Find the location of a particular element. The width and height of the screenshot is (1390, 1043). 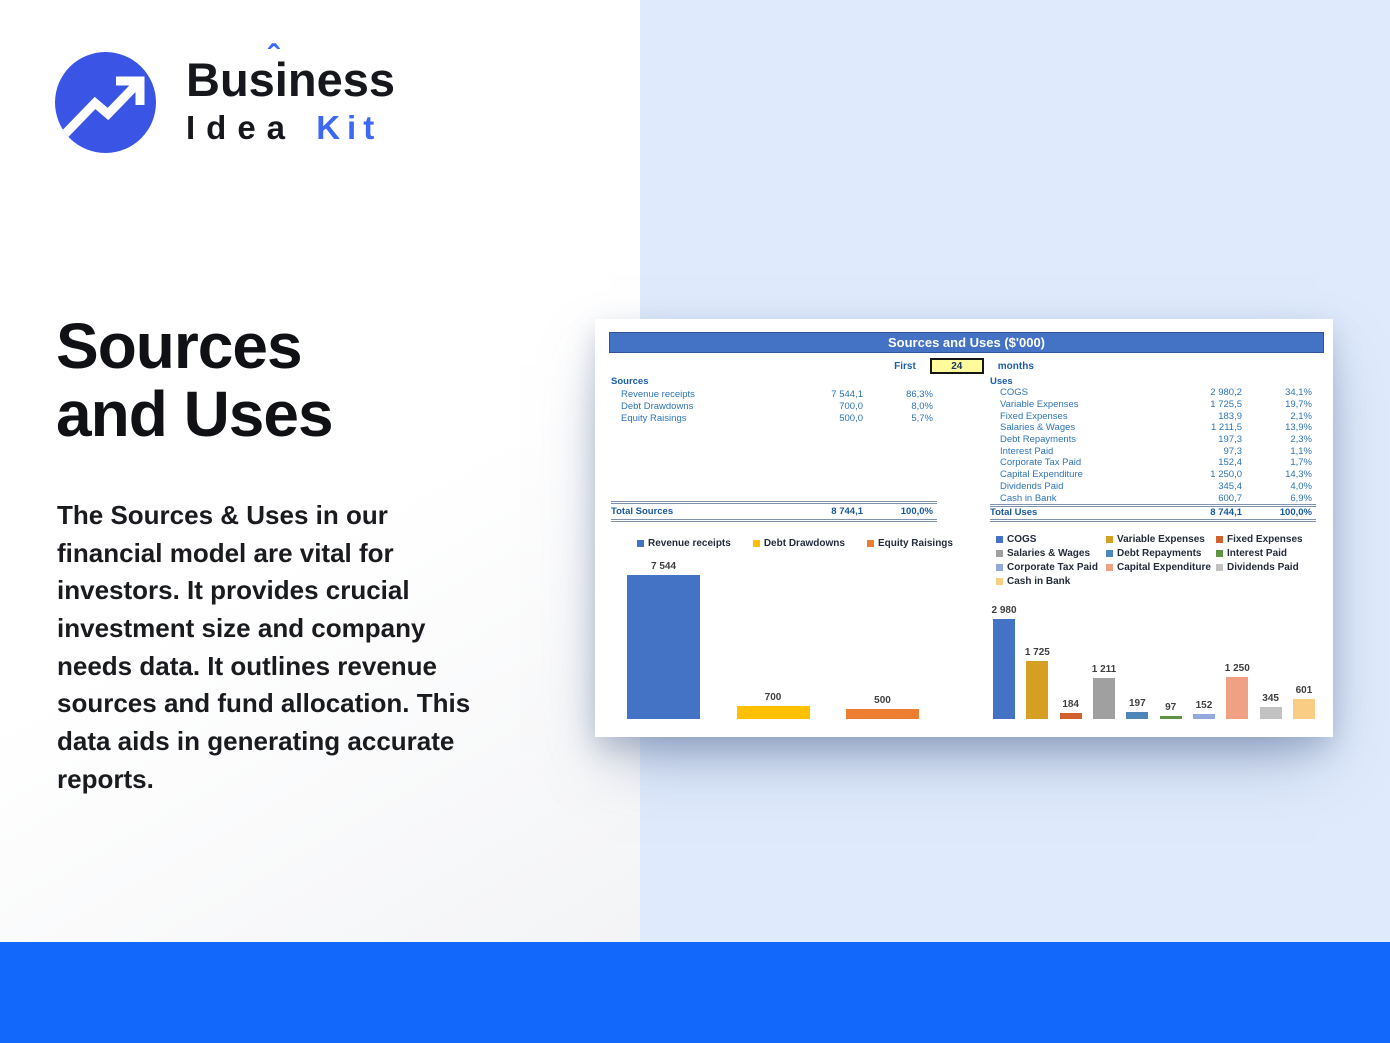

bar-value-label: 601 is located at coordinates (1304, 690).